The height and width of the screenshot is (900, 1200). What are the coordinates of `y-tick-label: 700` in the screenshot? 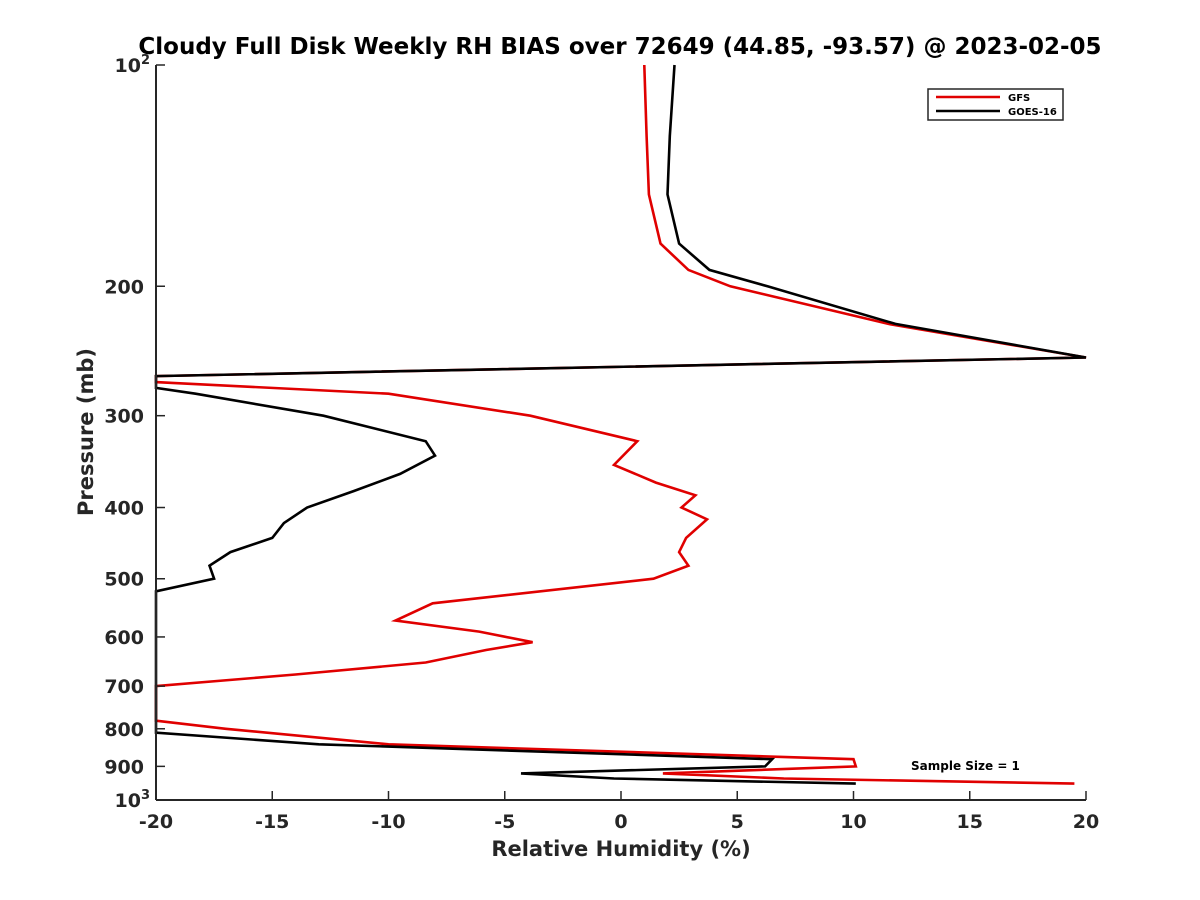 It's located at (124, 687).